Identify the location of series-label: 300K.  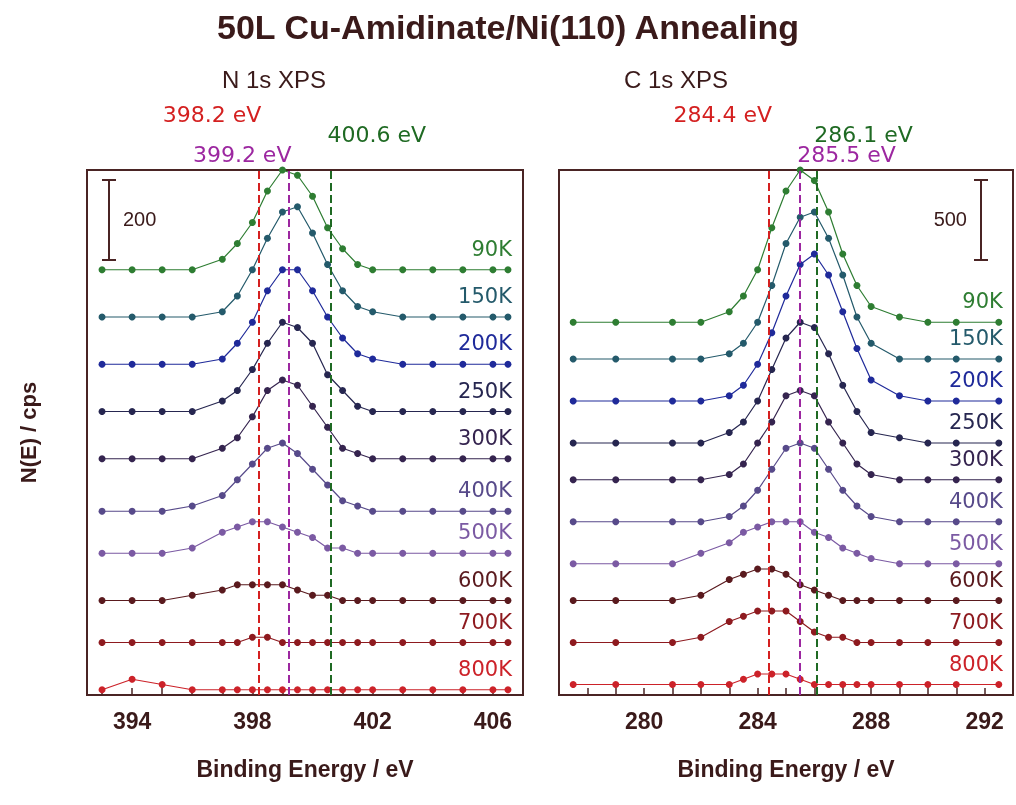
(976, 458).